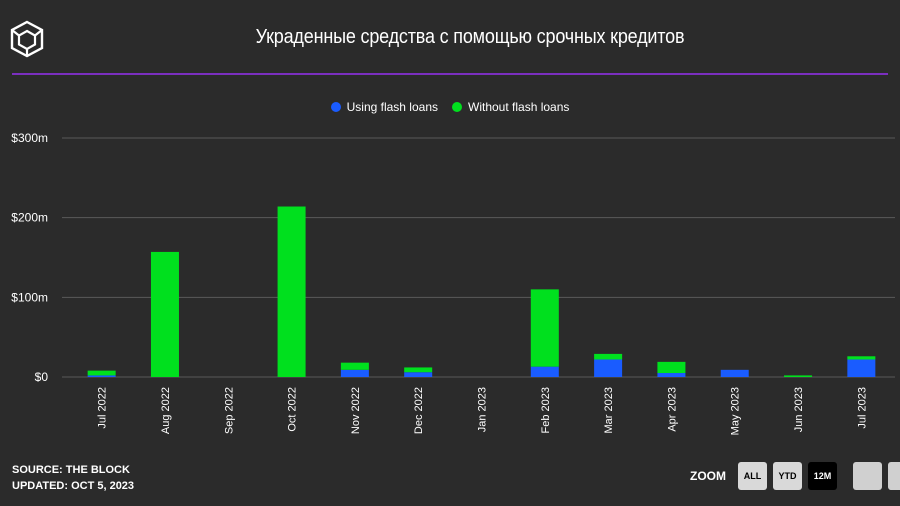 The height and width of the screenshot is (506, 900). Describe the element at coordinates (822, 476) in the screenshot. I see `zoom-12m-button: 12M` at that location.